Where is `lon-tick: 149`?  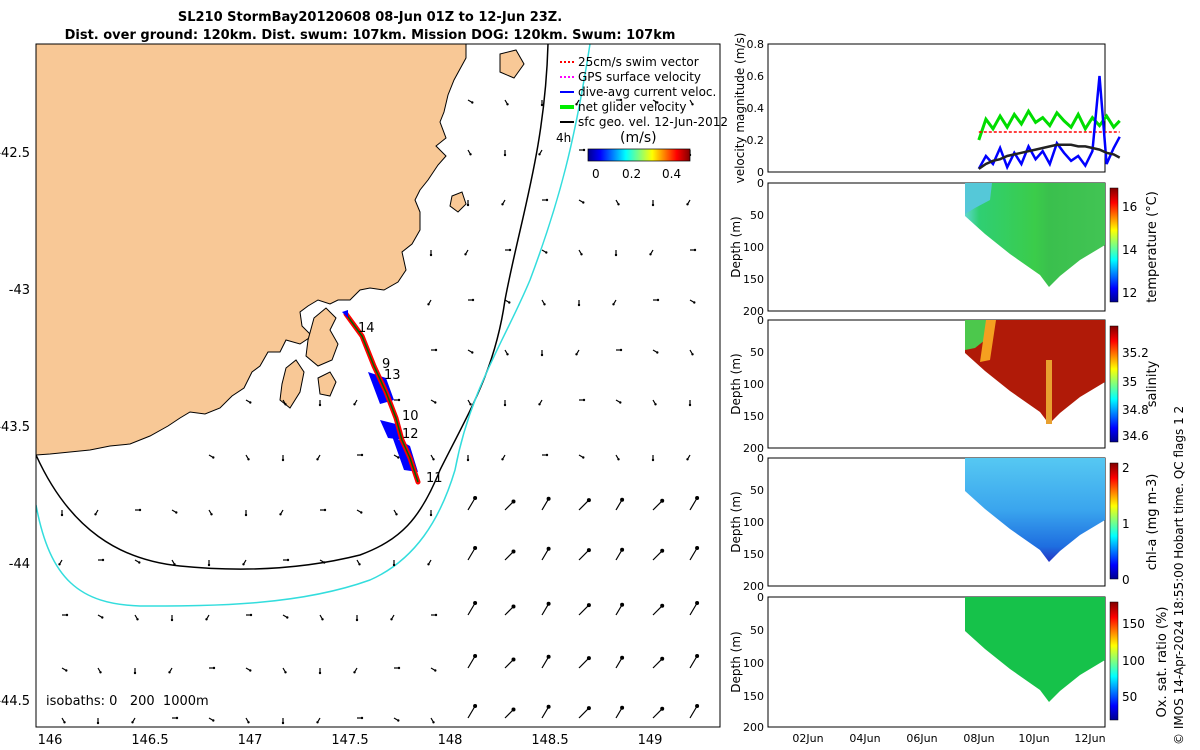
lon-tick: 149 is located at coordinates (650, 740).